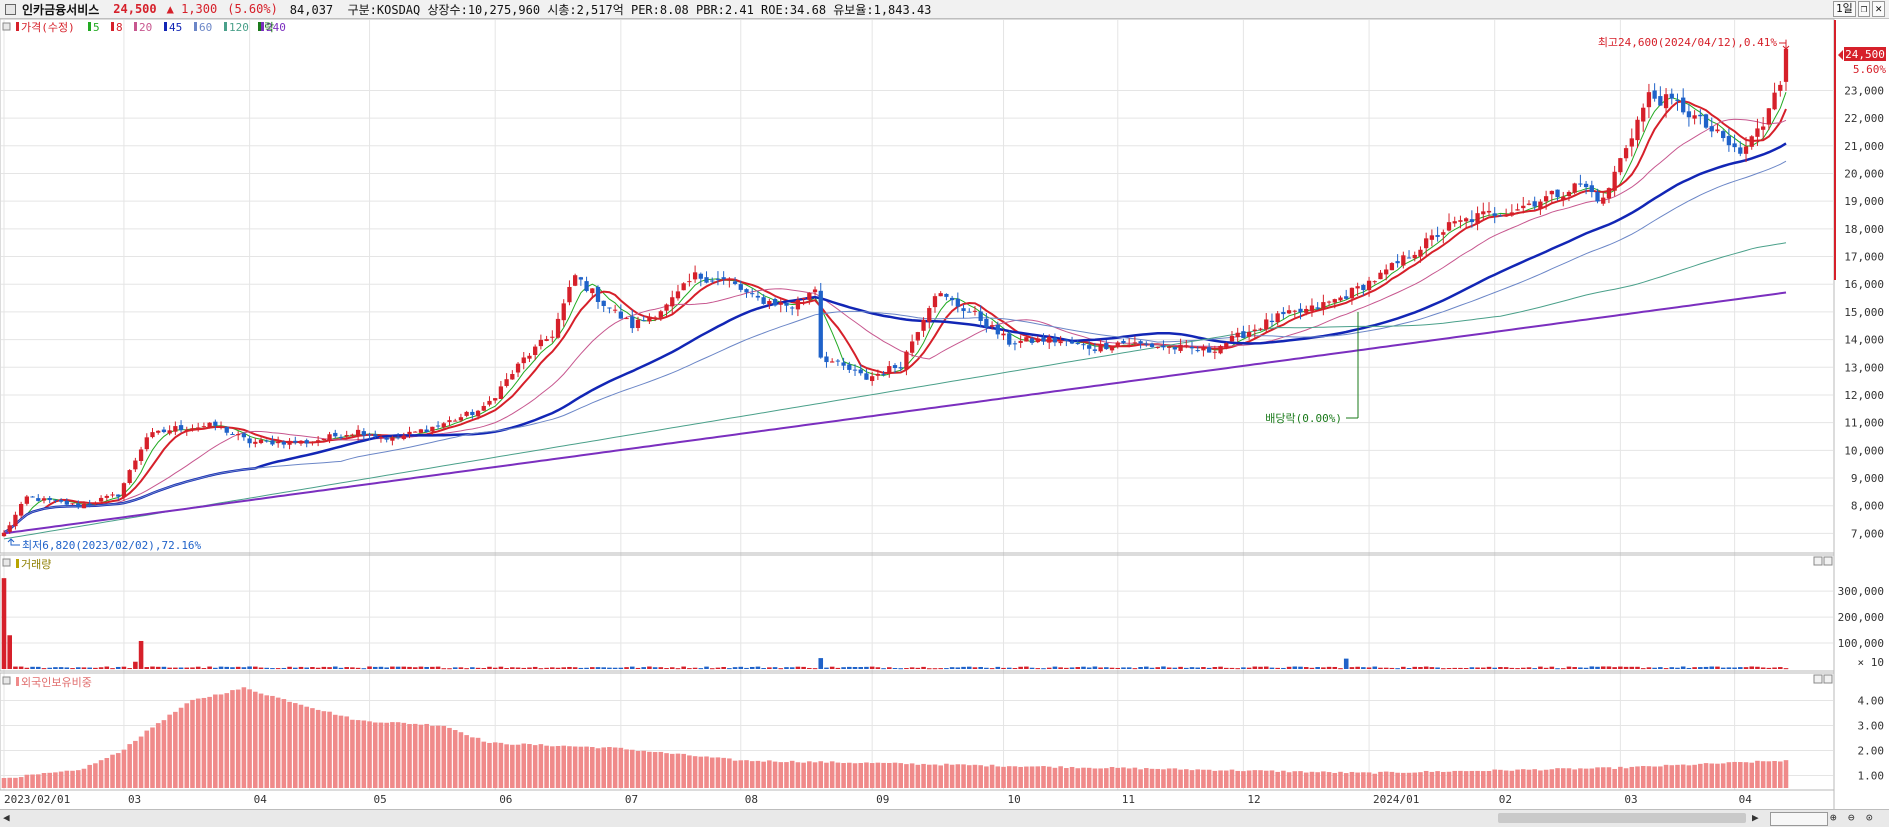 Image resolution: width=1889 pixels, height=827 pixels. What do you see at coordinates (1818, 679) in the screenshot?
I see `foreign-restore-button` at bounding box center [1818, 679].